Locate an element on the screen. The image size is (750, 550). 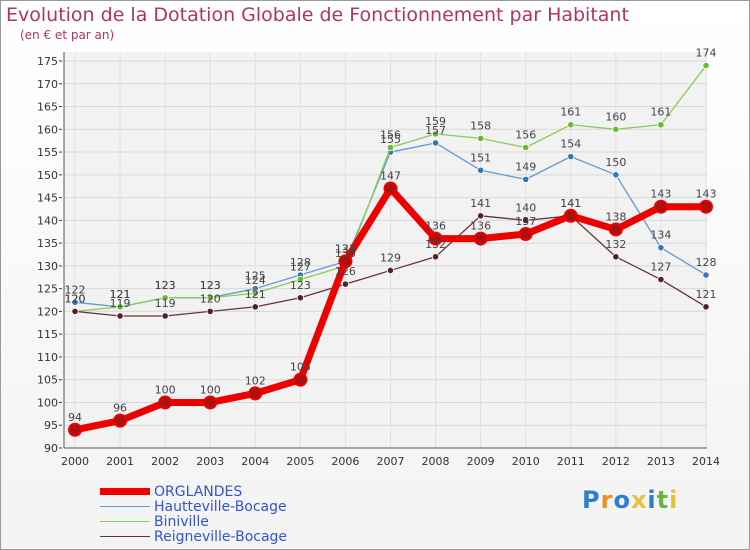
x-tick-label: 2007 is located at coordinates (391, 461).